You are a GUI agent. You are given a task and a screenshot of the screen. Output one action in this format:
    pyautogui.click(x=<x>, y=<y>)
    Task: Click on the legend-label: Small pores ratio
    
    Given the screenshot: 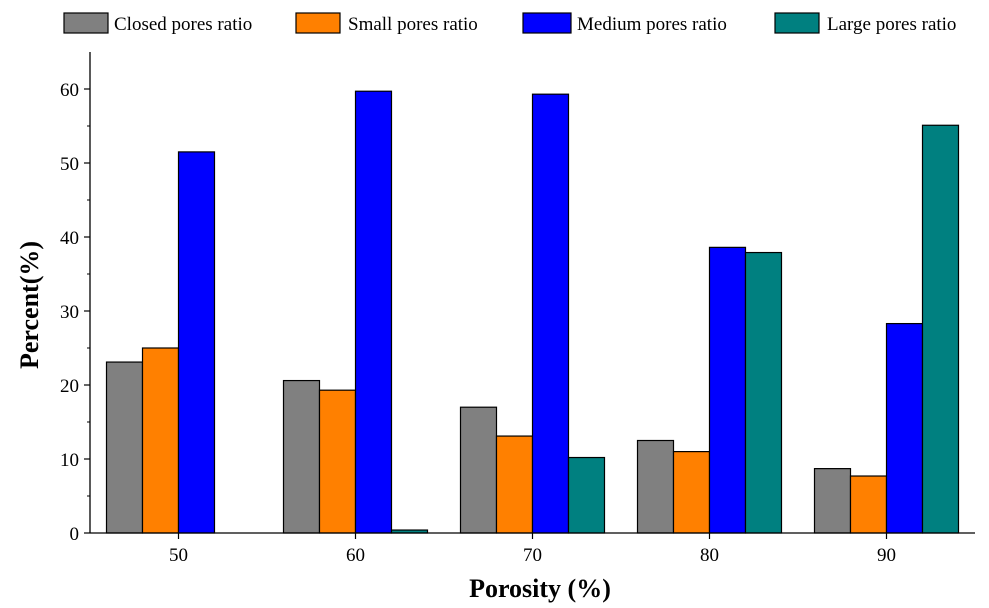 What is the action you would take?
    pyautogui.click(x=413, y=24)
    